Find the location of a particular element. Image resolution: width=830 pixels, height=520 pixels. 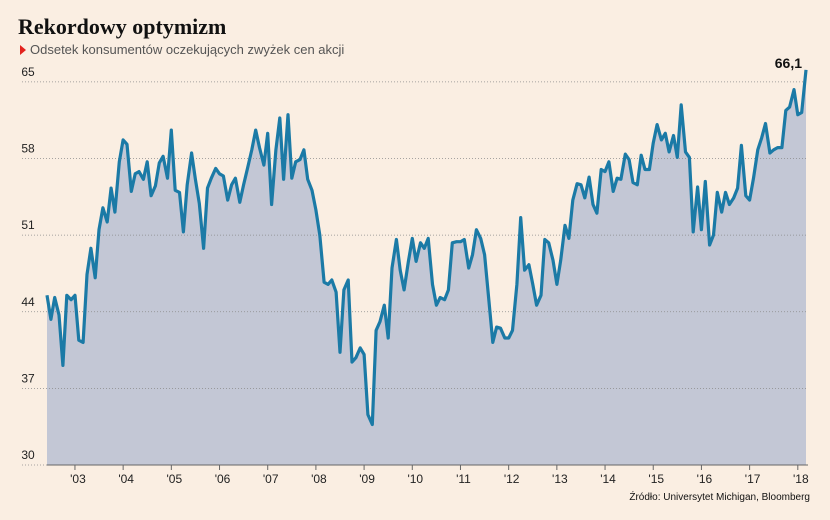

y-tick-label: 30 is located at coordinates (28, 455).